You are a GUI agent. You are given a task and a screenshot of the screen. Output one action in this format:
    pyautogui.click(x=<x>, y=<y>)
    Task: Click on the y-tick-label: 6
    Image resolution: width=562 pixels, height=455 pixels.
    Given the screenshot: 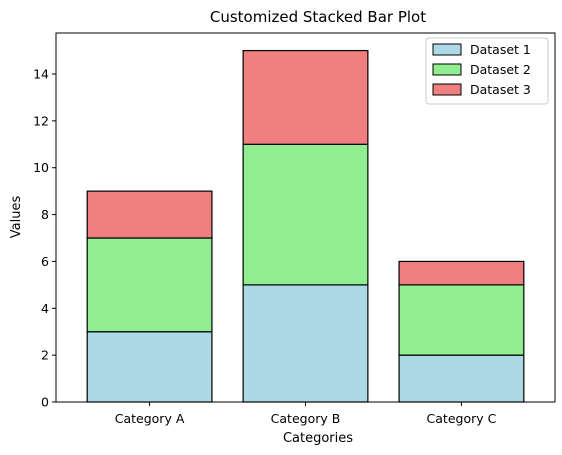 What is the action you would take?
    pyautogui.click(x=45, y=261)
    